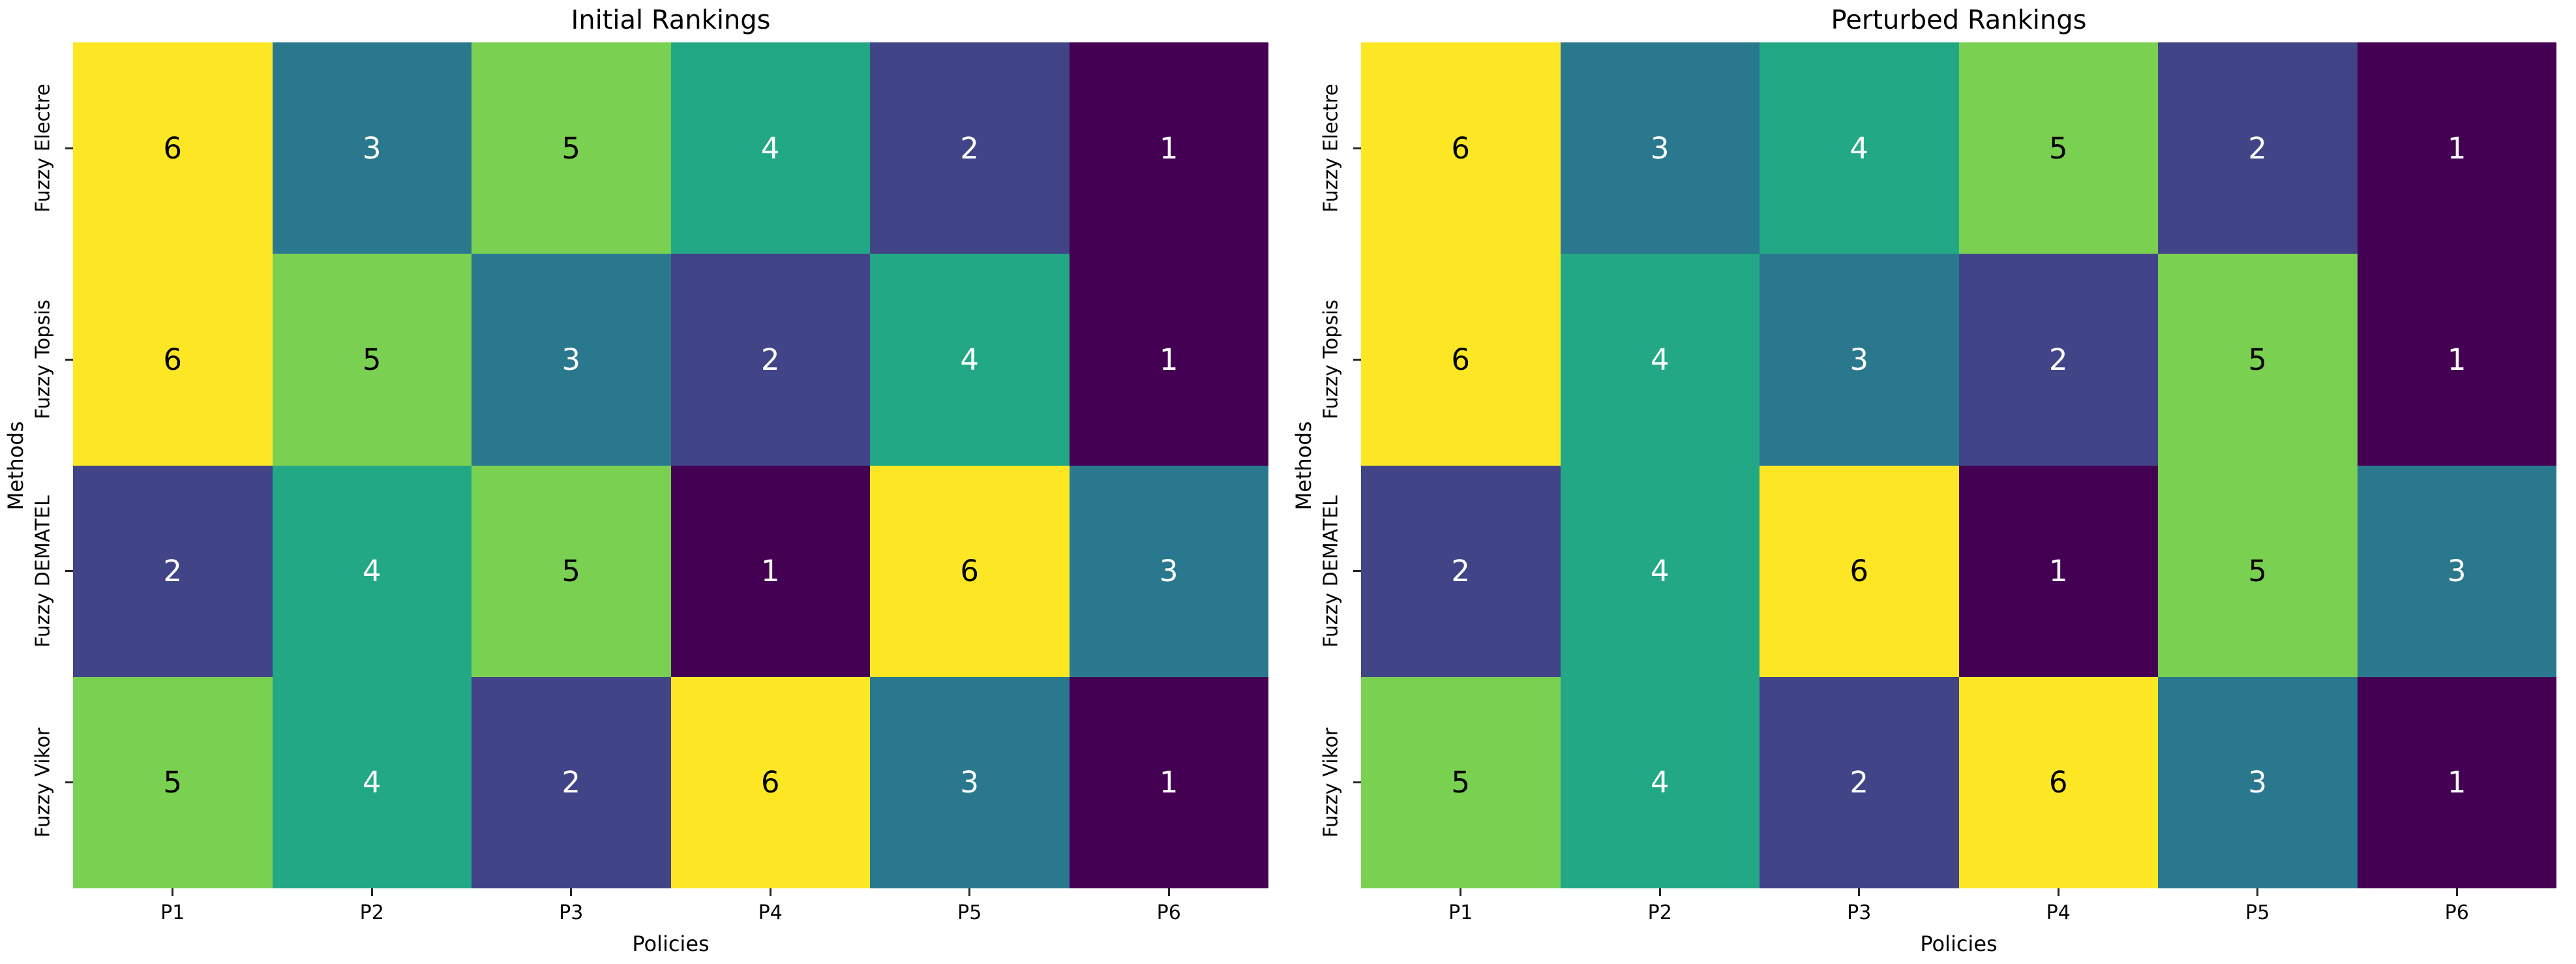 This screenshot has width=2576, height=964. I want to click on x-tick-label: P4, so click(2058, 913).